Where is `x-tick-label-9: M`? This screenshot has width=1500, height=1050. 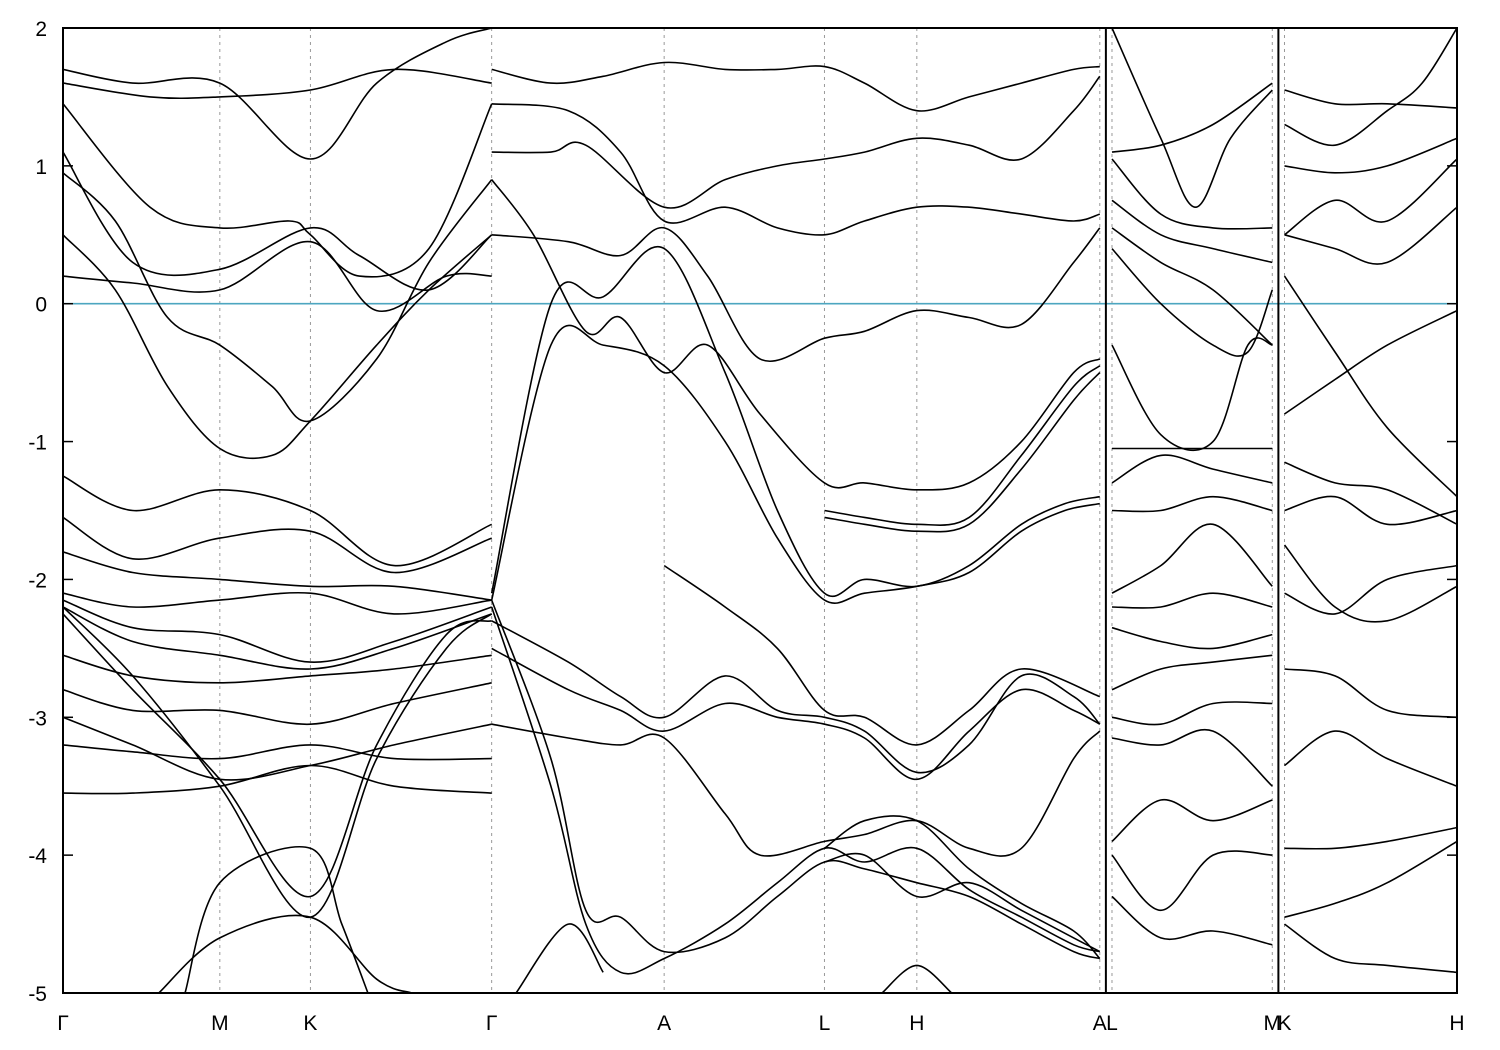
x-tick-label-9: M is located at coordinates (1273, 1023).